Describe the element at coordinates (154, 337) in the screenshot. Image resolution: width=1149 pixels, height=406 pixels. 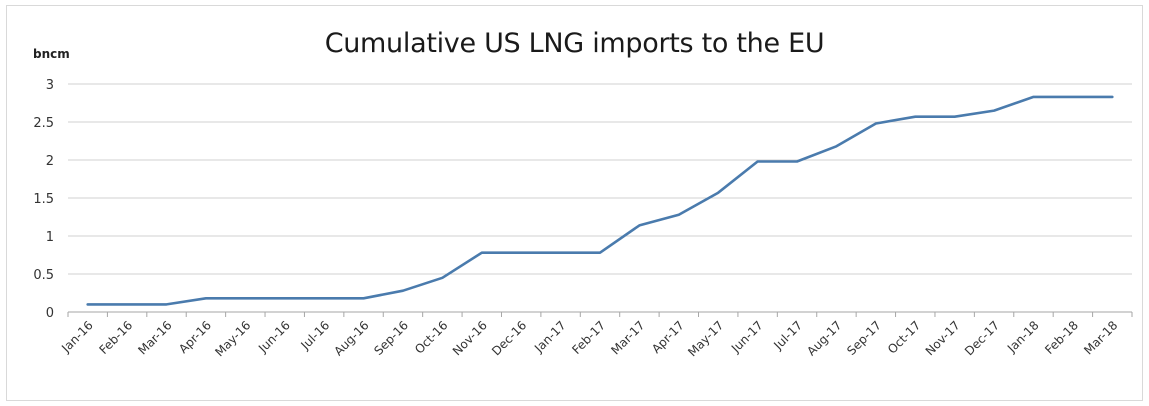
I see `x-tick-label: Mar-16` at that location.